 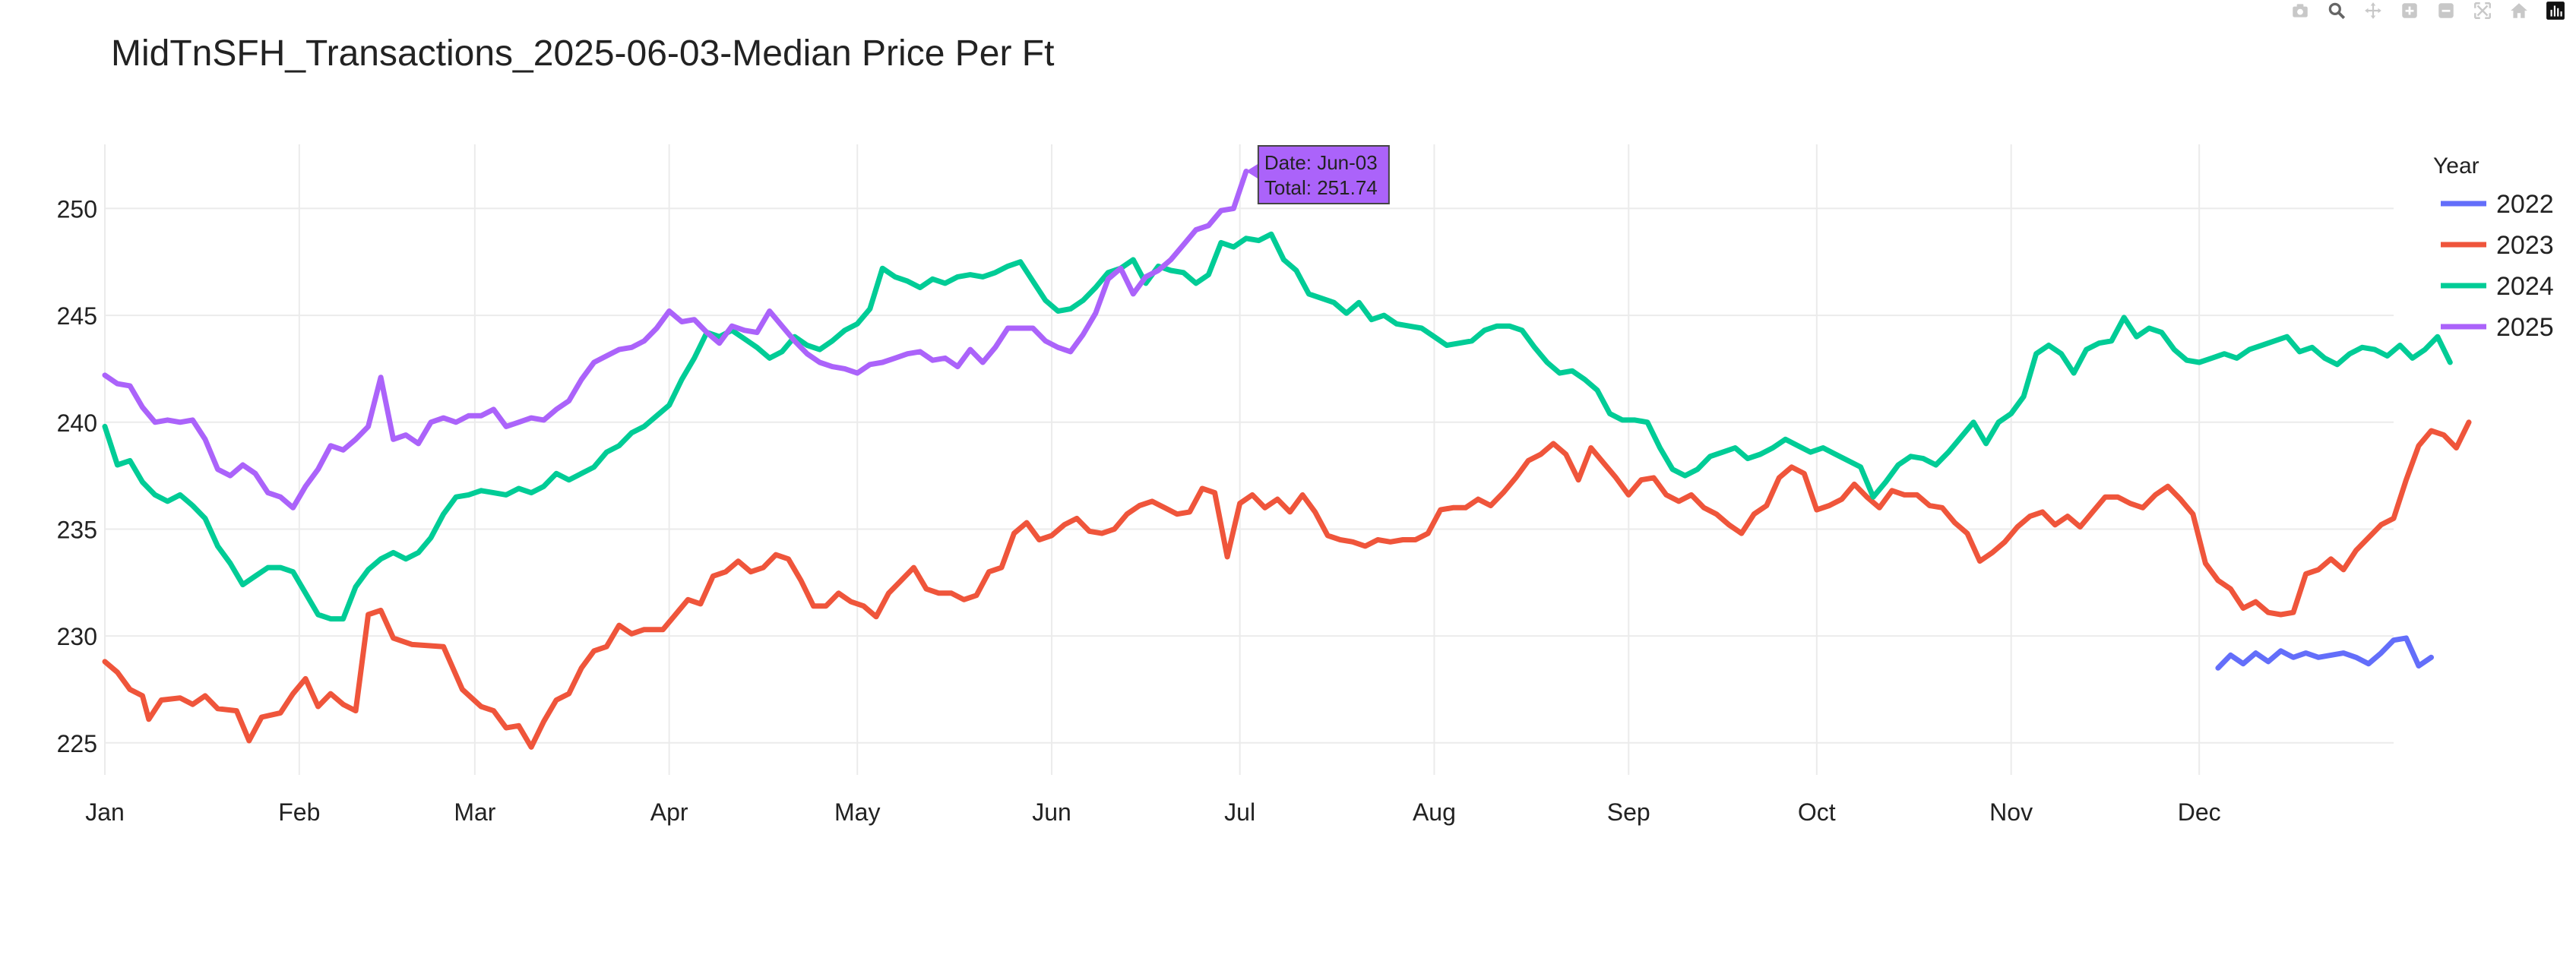 I want to click on x-tick-label: Jun, so click(x=1051, y=812).